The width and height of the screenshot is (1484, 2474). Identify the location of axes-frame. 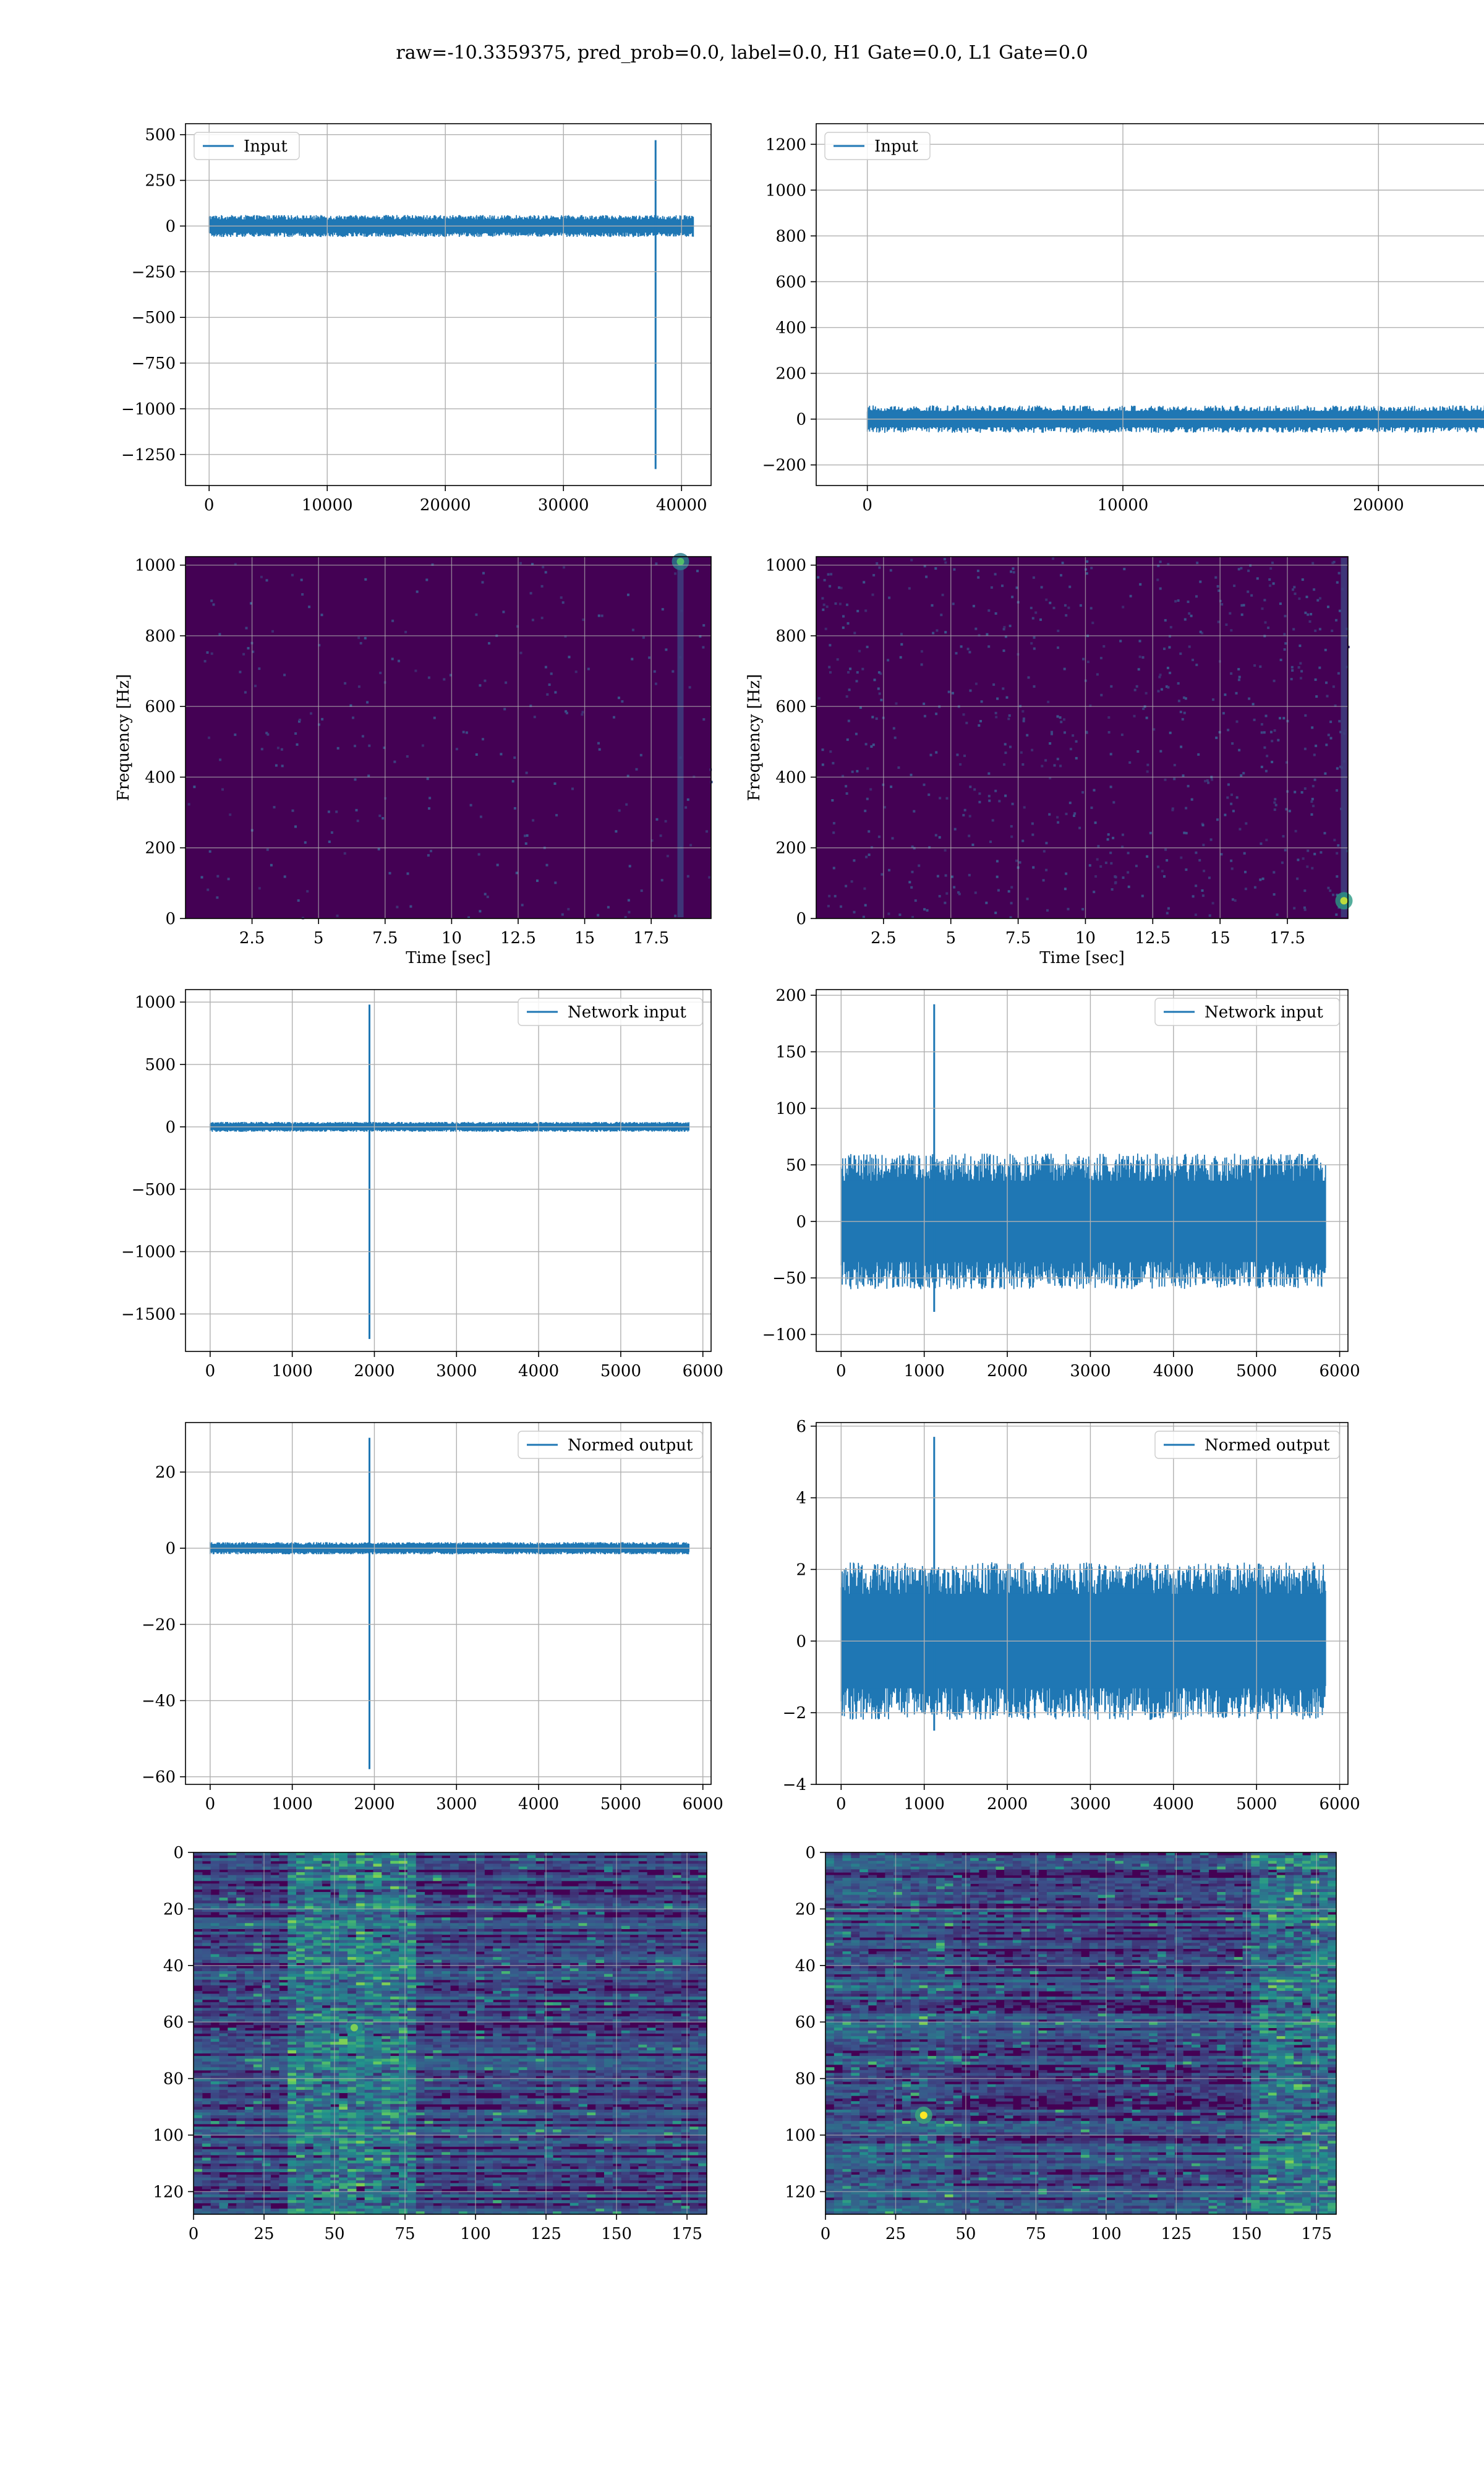
(1082, 738).